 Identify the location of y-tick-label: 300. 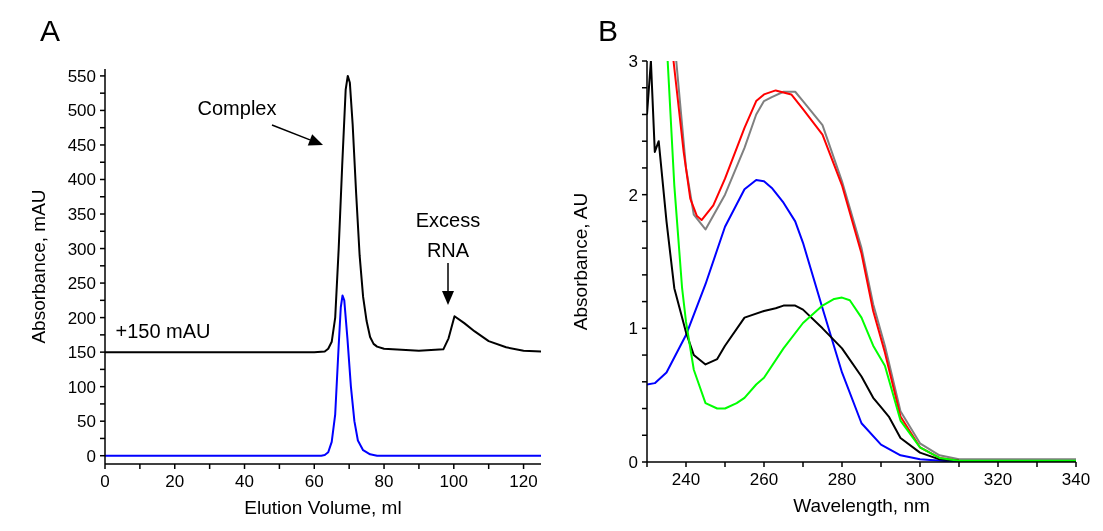
(81, 249).